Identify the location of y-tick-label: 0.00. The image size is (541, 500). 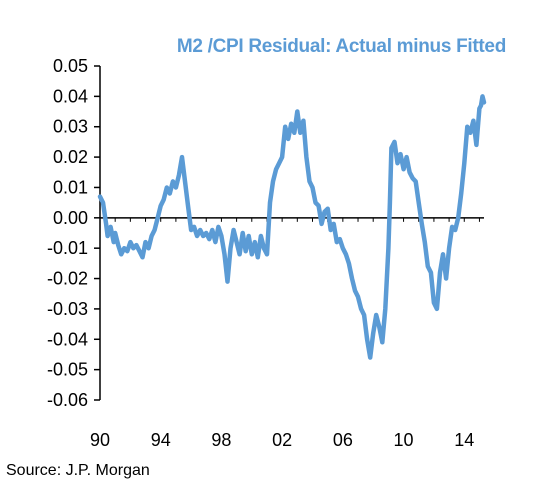
(70, 218).